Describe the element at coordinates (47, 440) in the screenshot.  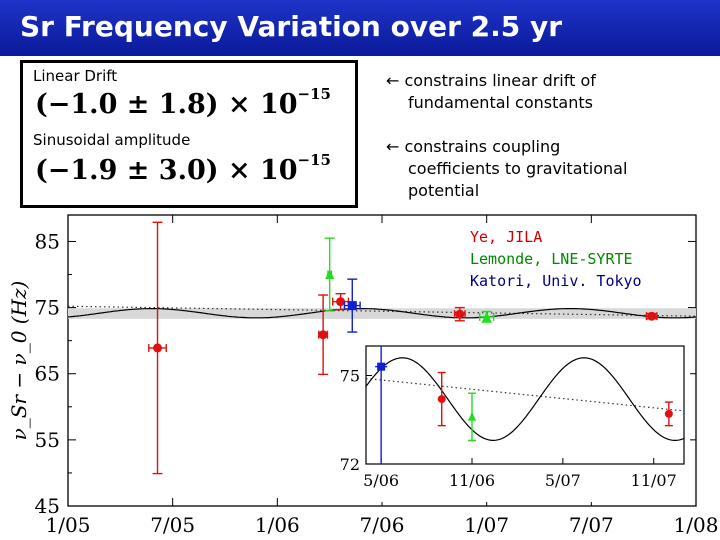
I see `y-tick-label: 55` at that location.